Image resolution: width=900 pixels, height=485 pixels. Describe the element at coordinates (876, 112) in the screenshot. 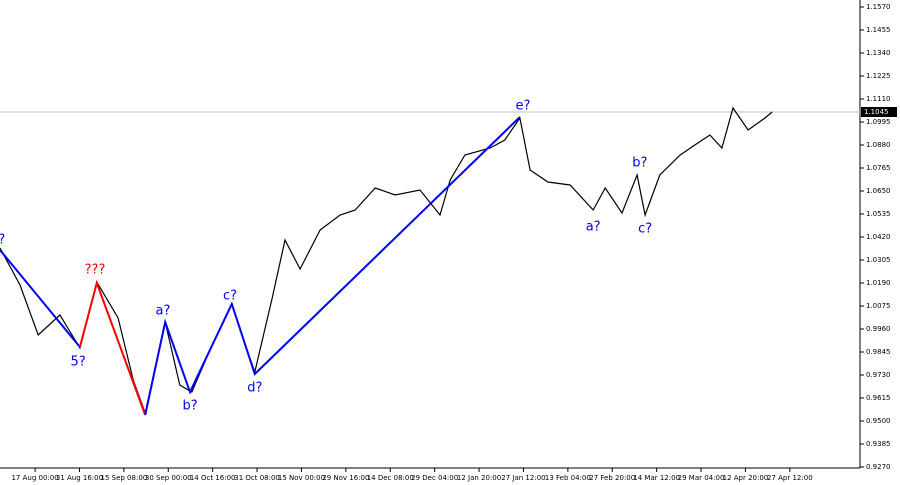

I see `current-price-label: 1.1045` at that location.